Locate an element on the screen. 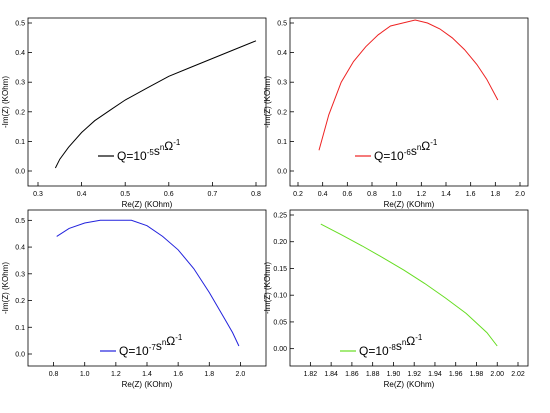  legend-label: Q=10-5snΩ-1 is located at coordinates (149, 150).